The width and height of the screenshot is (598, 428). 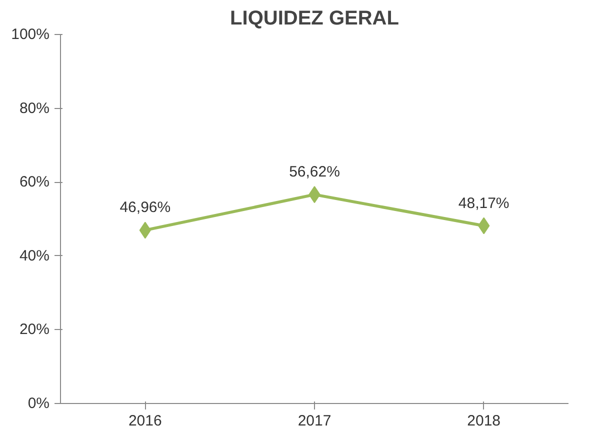 I want to click on y-tick-label: 60%, so click(x=34, y=182).